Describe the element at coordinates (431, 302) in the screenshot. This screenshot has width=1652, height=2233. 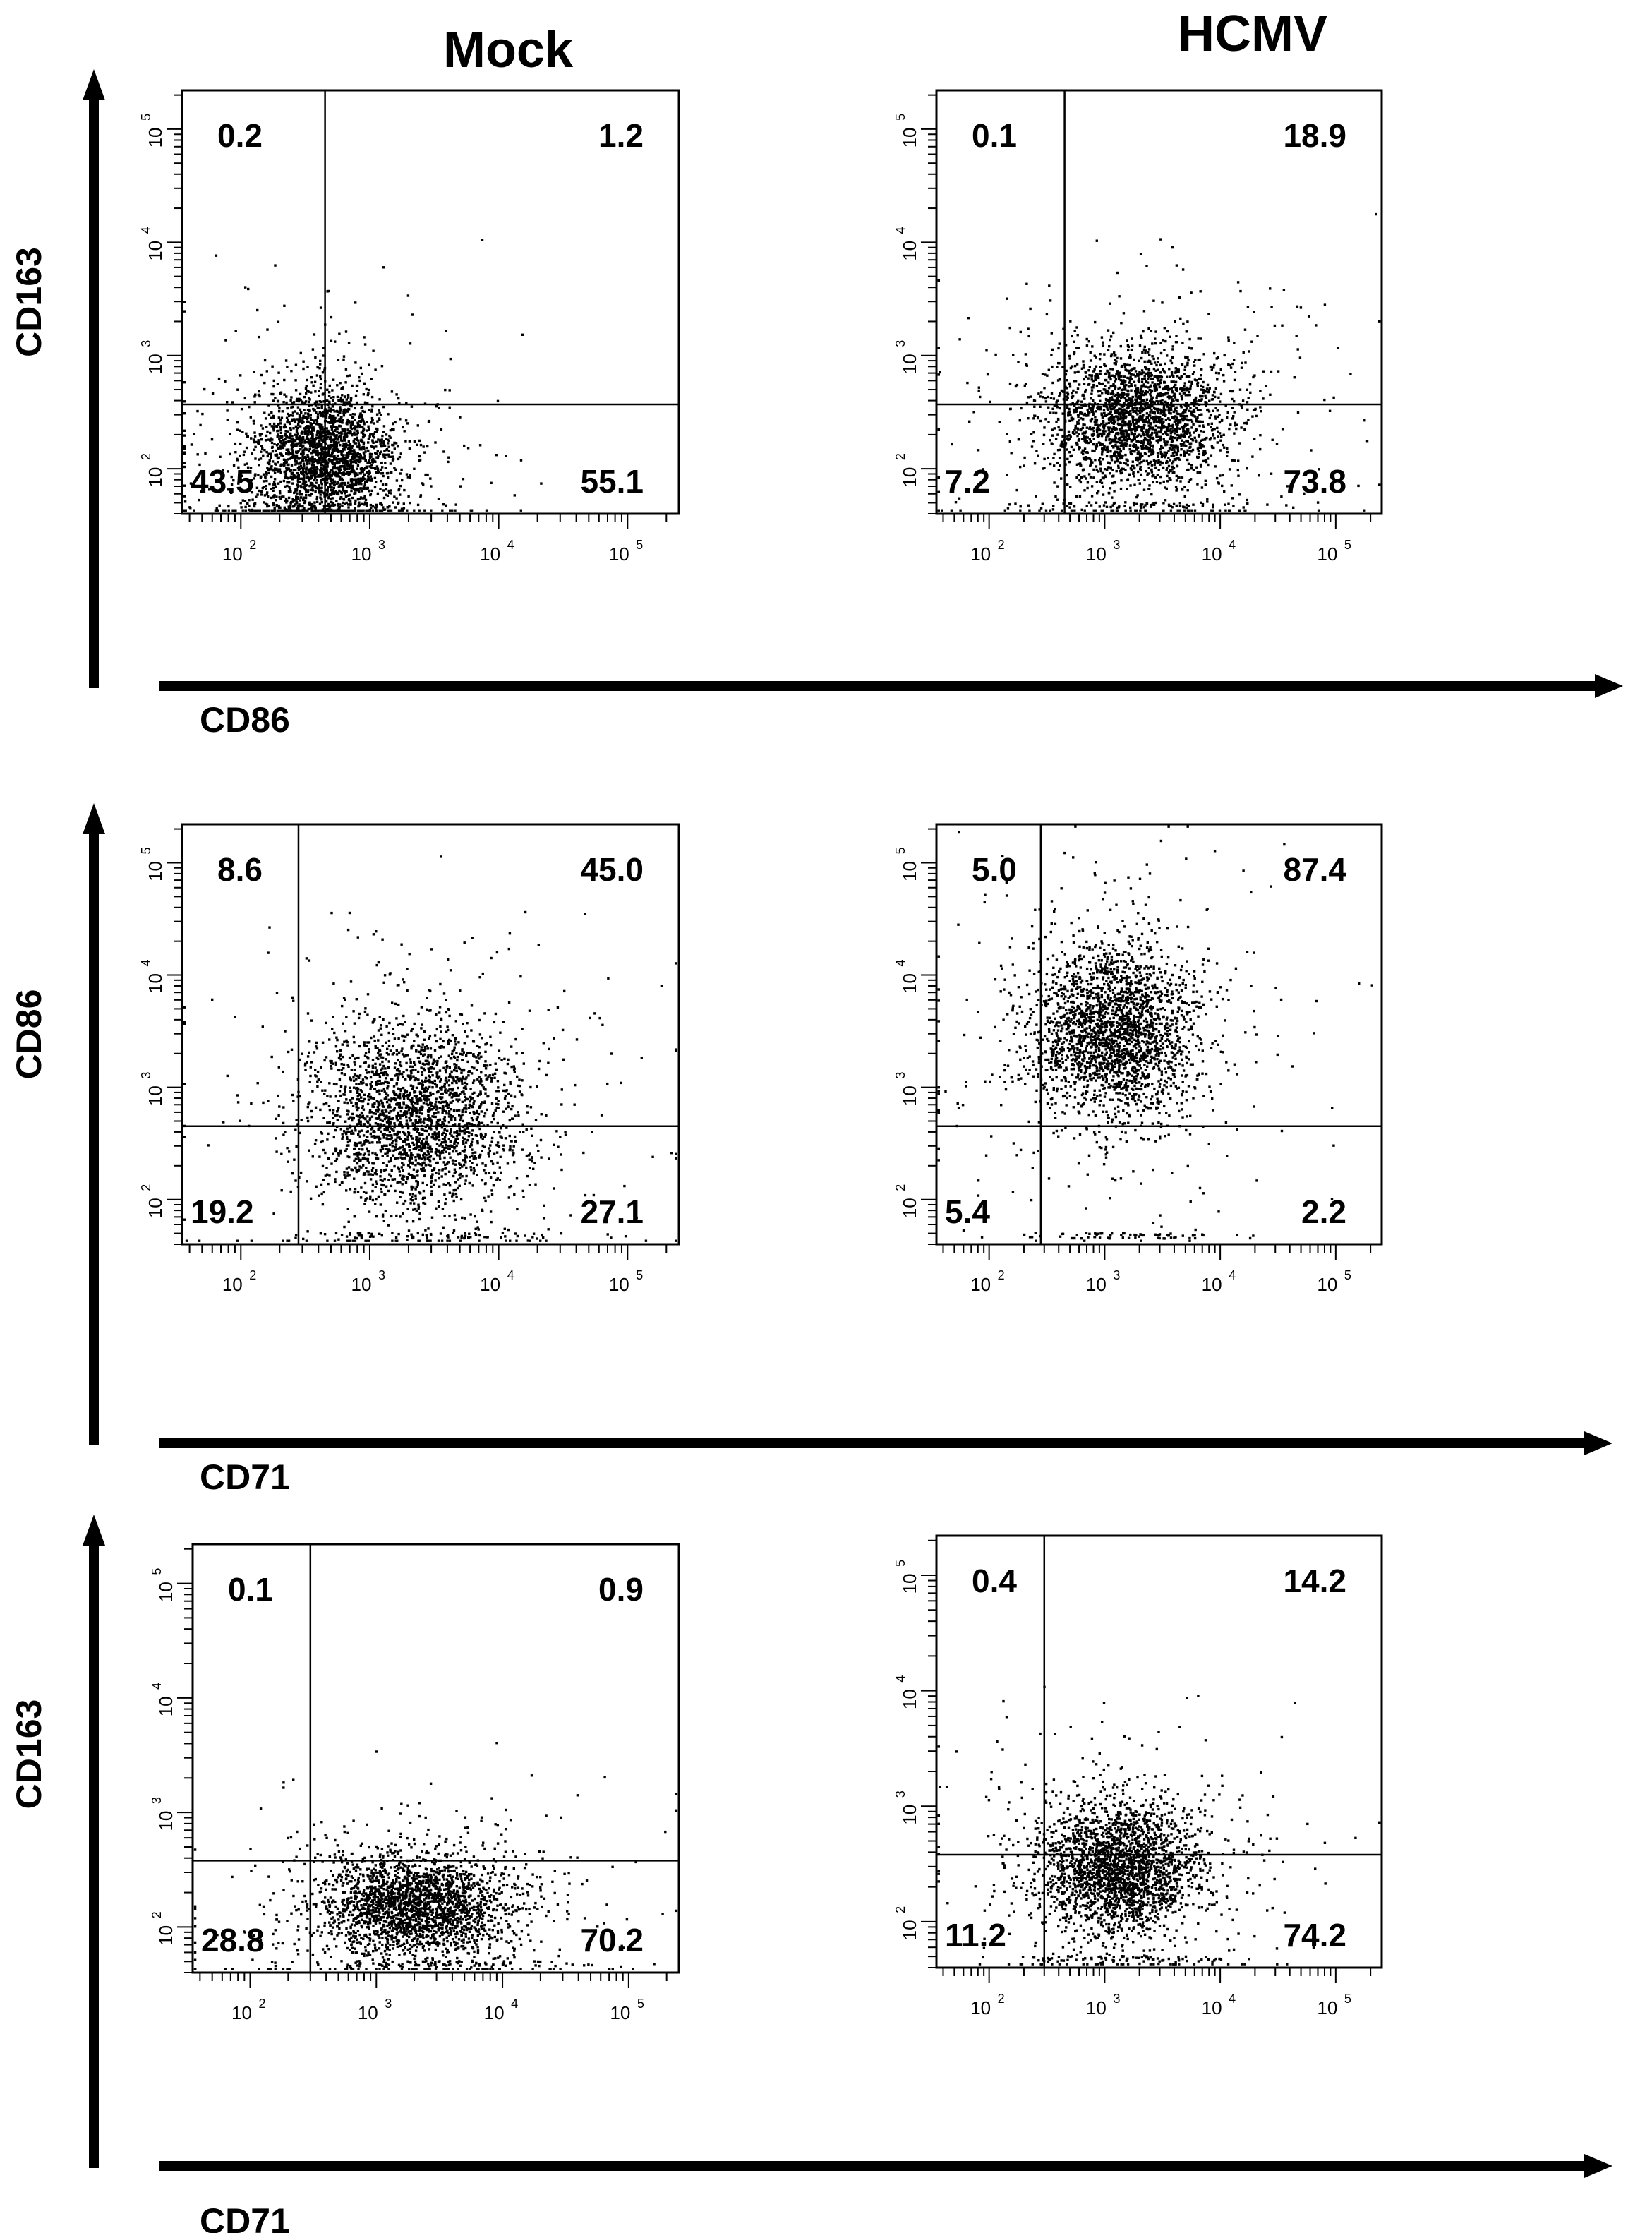
I see `plot-frame` at that location.